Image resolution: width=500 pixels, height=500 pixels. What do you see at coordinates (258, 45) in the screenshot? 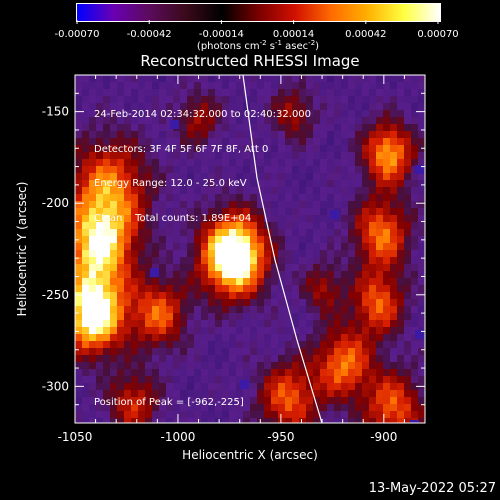
I see `colorbar-units: (photons cm-2 s-1 asec-2)` at bounding box center [258, 45].